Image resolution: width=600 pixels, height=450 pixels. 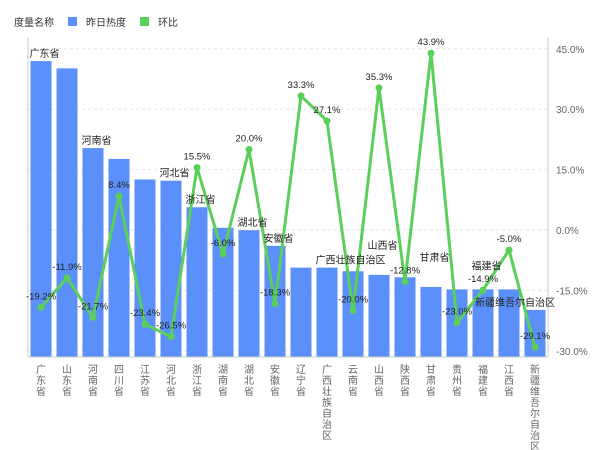 I want to click on line-data-label: -6.0%, so click(x=223, y=243).